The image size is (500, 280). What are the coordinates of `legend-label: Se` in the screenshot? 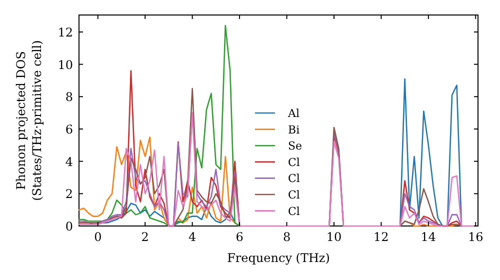 It's located at (295, 146).